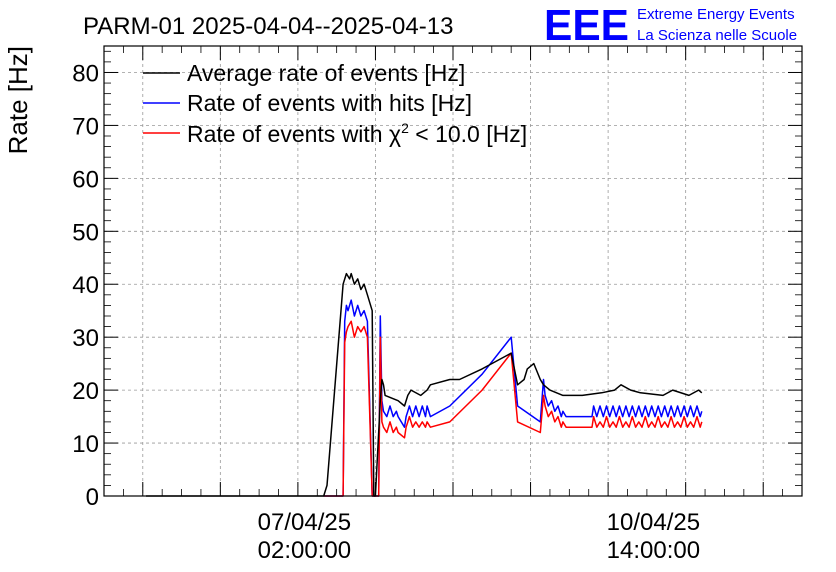  What do you see at coordinates (85, 73) in the screenshot?
I see `y-tick-label: 80` at bounding box center [85, 73].